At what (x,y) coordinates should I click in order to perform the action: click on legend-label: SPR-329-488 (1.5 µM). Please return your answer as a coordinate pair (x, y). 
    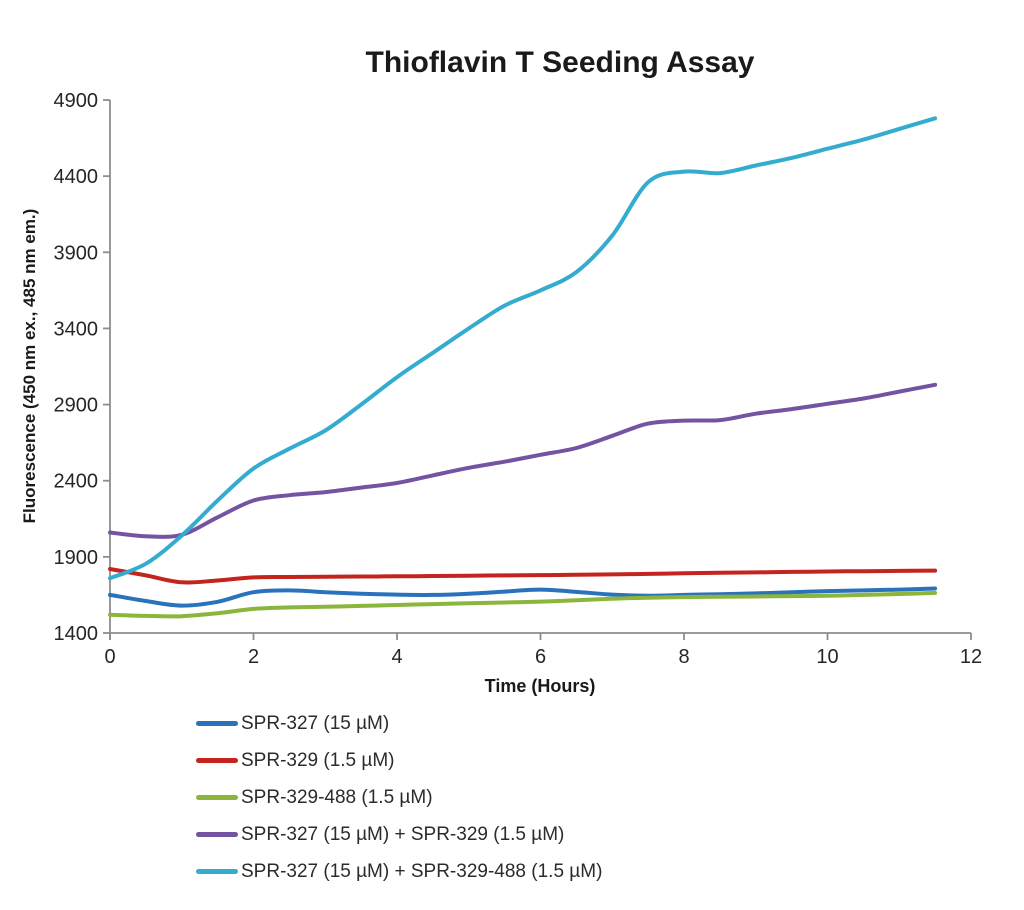
    Looking at the image, I should click on (337, 797).